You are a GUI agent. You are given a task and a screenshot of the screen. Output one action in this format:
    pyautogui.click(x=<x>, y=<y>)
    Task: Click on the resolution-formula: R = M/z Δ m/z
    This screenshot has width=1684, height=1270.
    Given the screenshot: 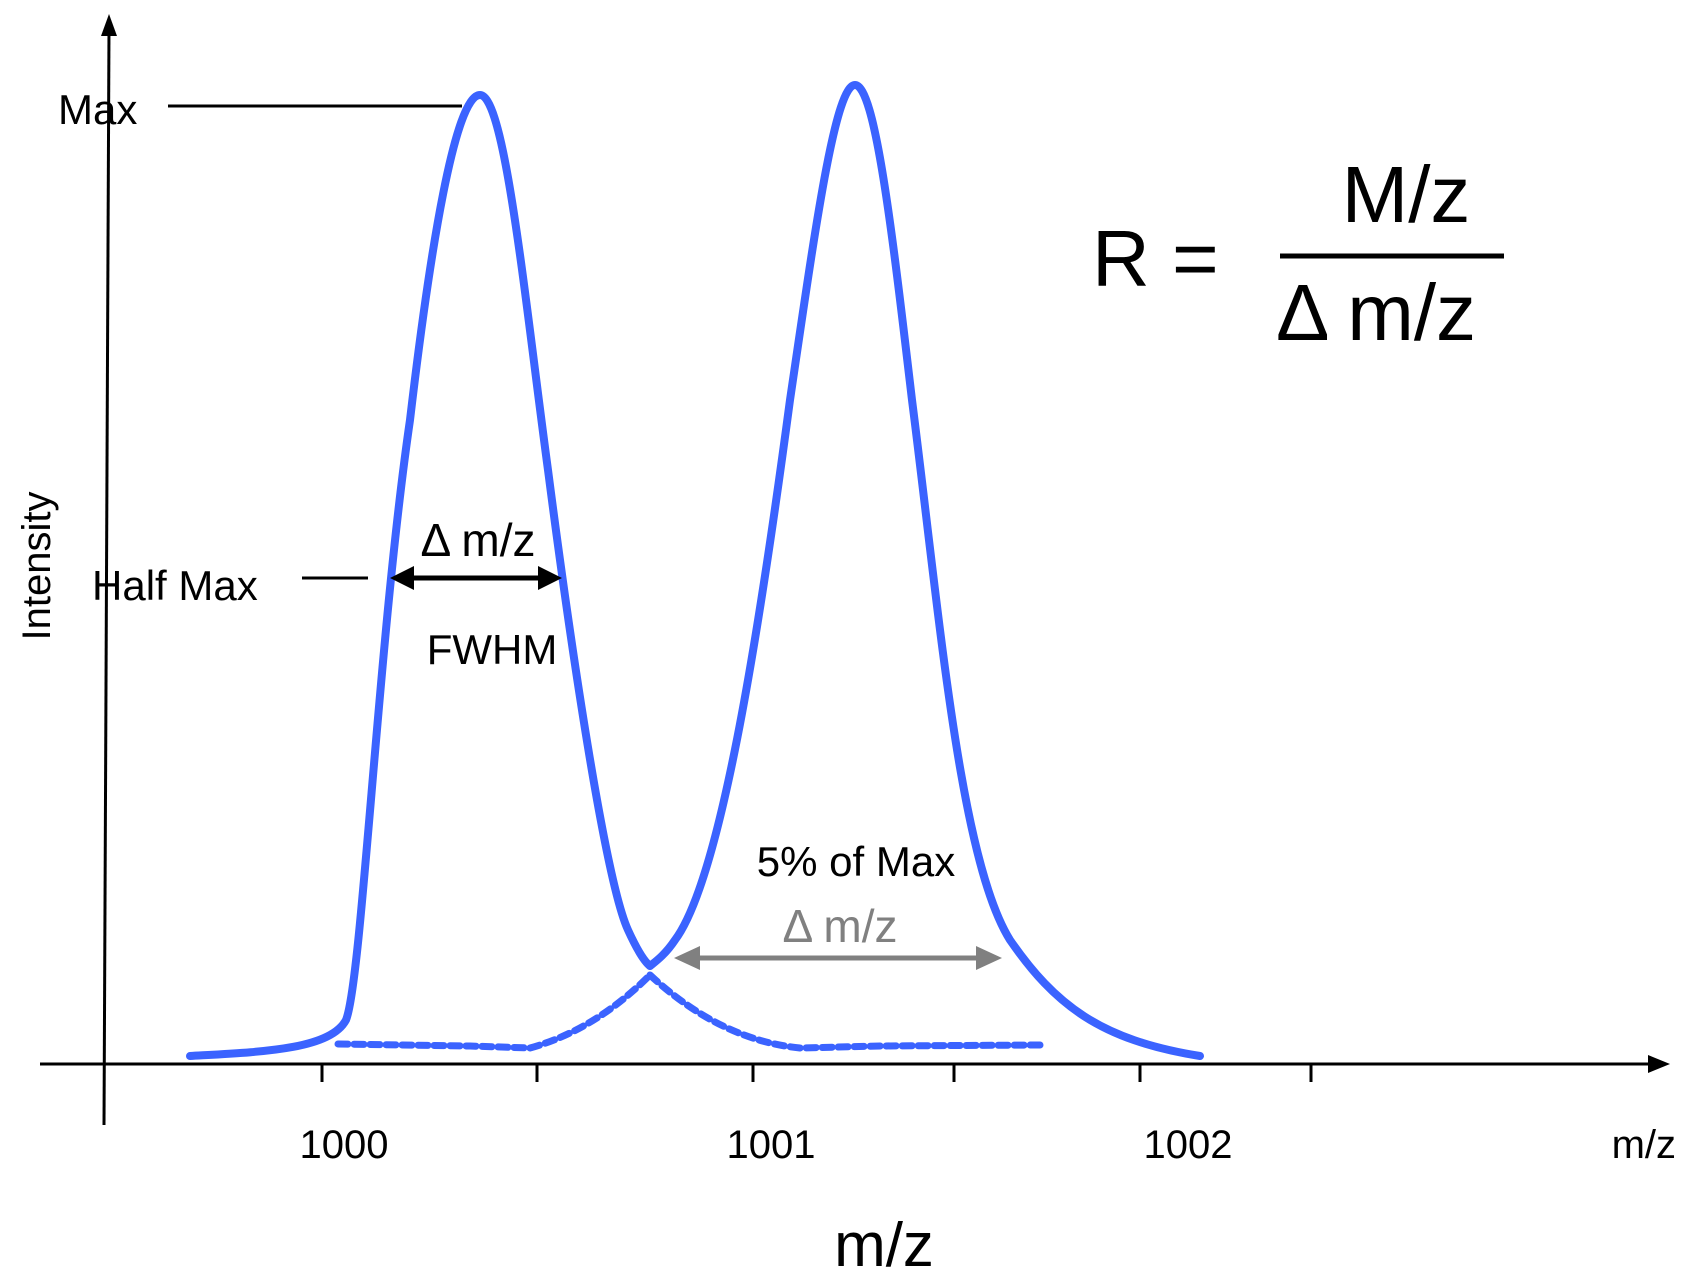 What is the action you would take?
    pyautogui.click(x=1298, y=253)
    